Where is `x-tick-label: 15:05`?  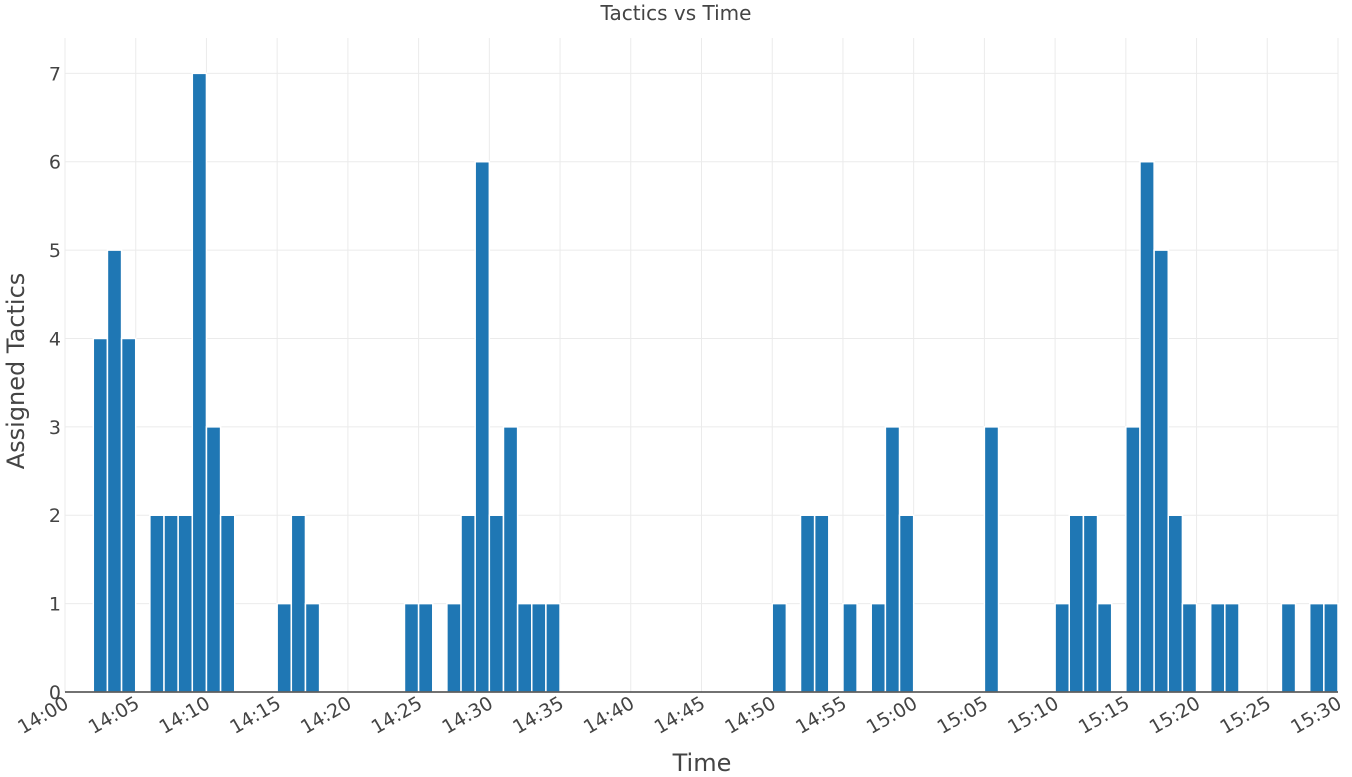 x-tick-label: 15:05 is located at coordinates (962, 715).